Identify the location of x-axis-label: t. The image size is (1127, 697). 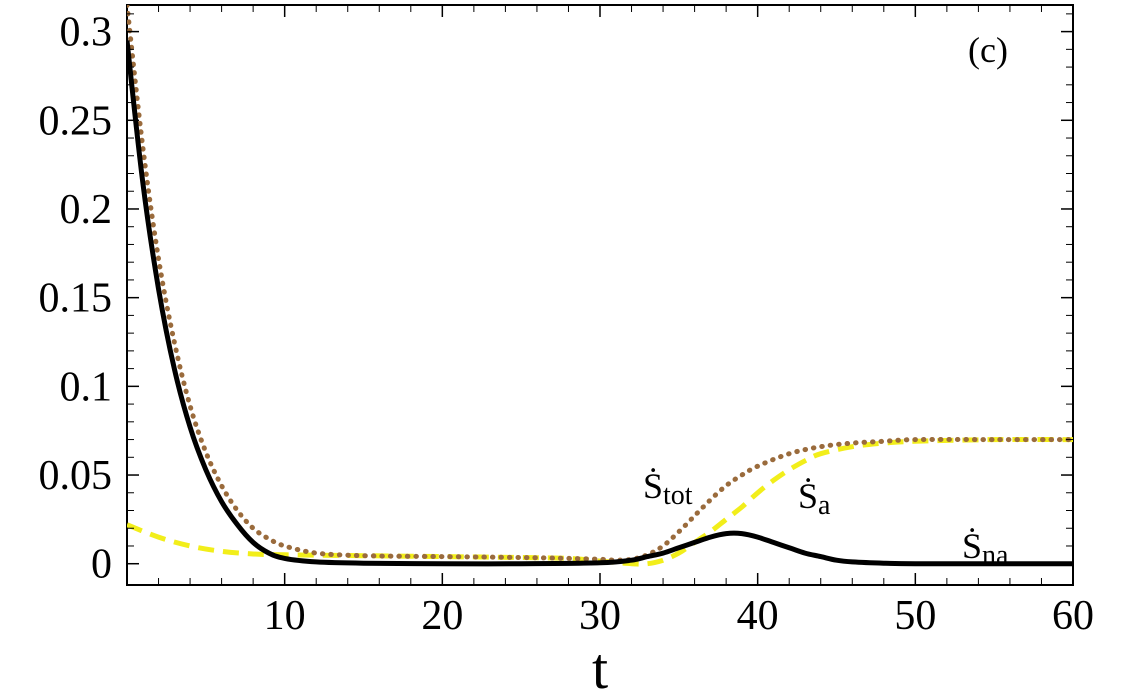
(600, 666).